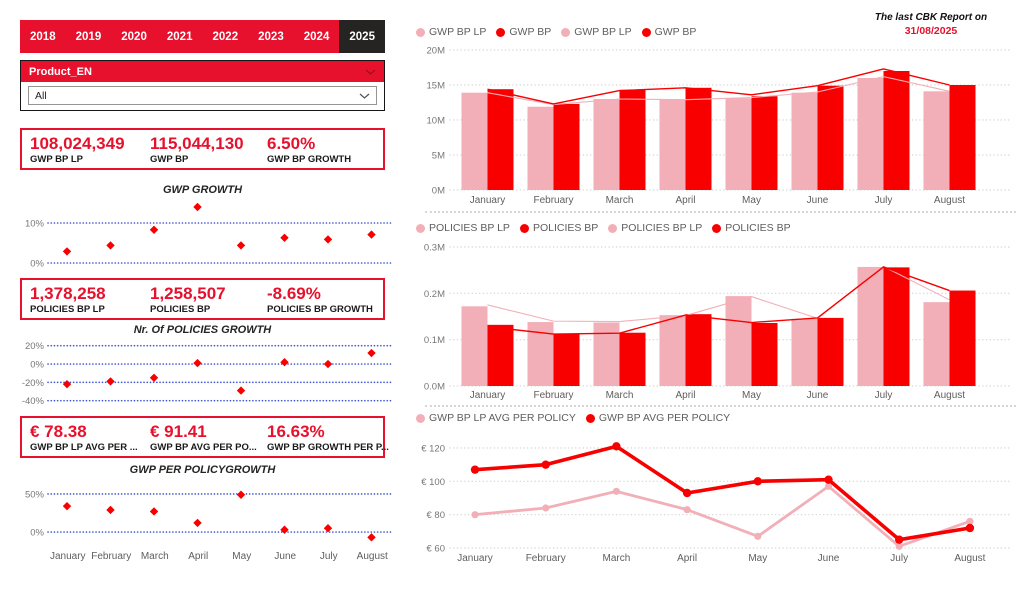  What do you see at coordinates (202, 513) in the screenshot?
I see `gwp-per-policy-growth-scatter: 50% 0%` at bounding box center [202, 513].